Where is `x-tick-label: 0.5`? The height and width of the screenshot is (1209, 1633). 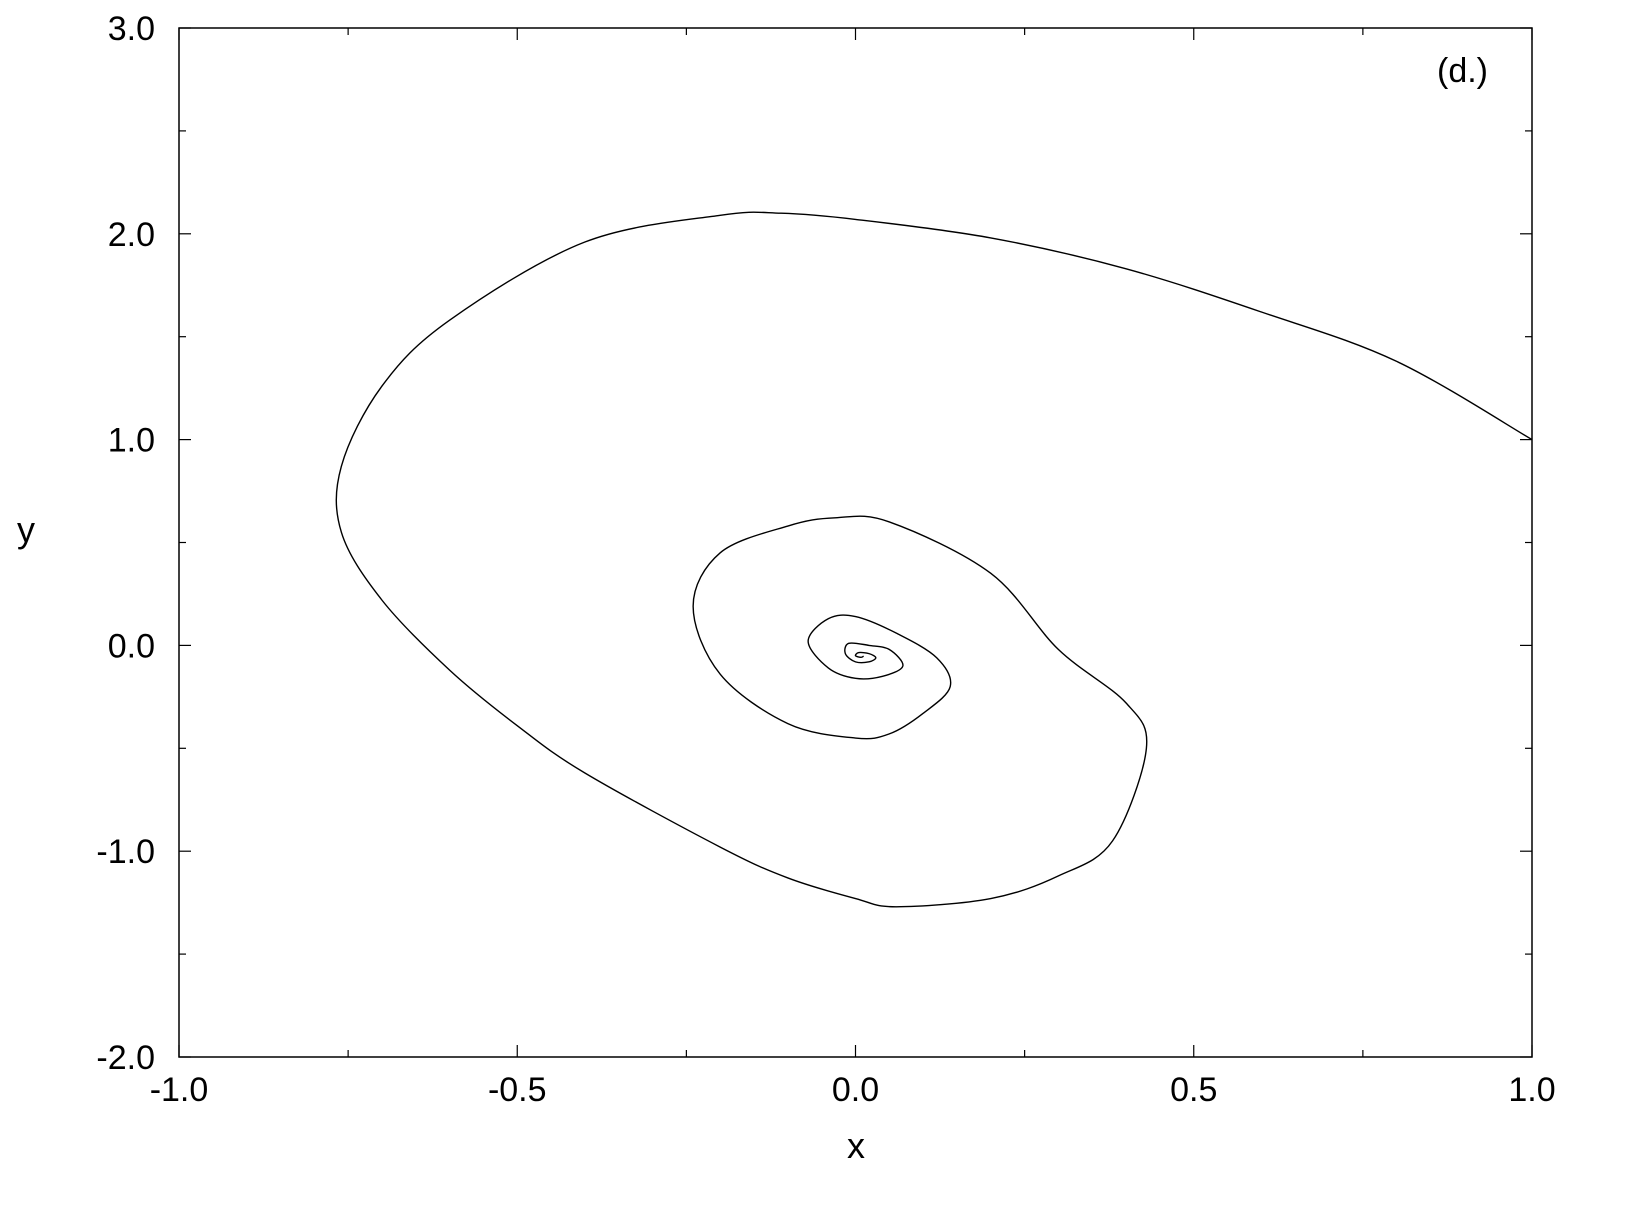 x-tick-label: 0.5 is located at coordinates (1193, 1090).